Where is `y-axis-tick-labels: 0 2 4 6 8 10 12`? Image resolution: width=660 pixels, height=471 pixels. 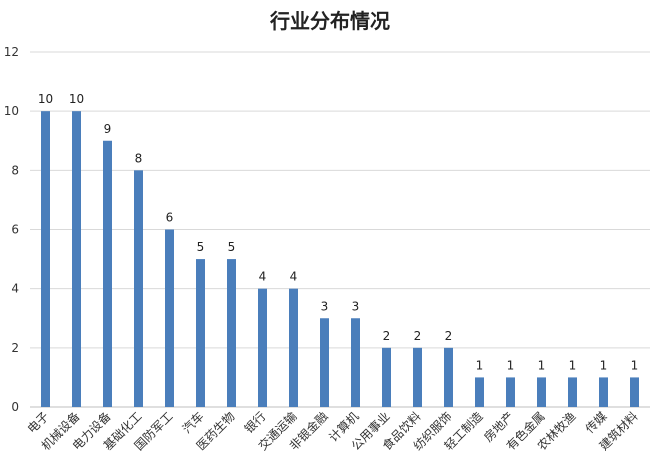 y-axis-tick-labels: 0 2 4 6 8 10 12 is located at coordinates (11, 229).